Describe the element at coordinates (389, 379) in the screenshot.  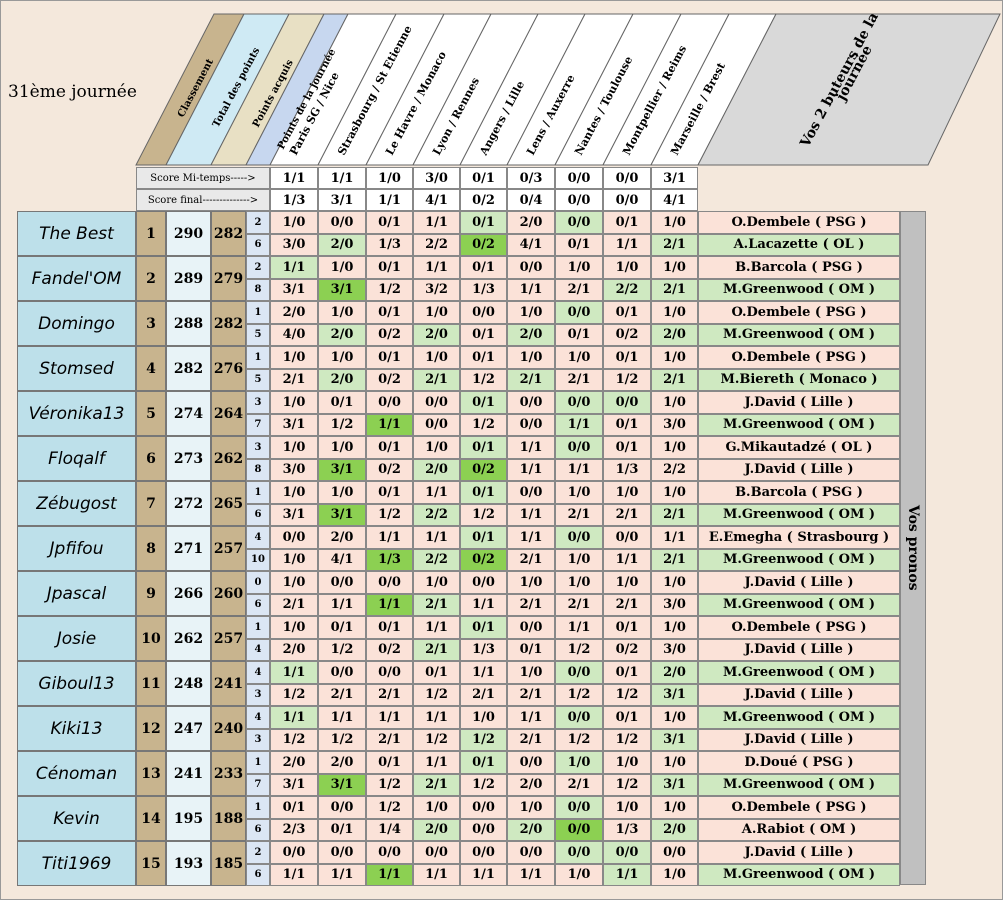
I see `prono-cell: 0/2` at that location.